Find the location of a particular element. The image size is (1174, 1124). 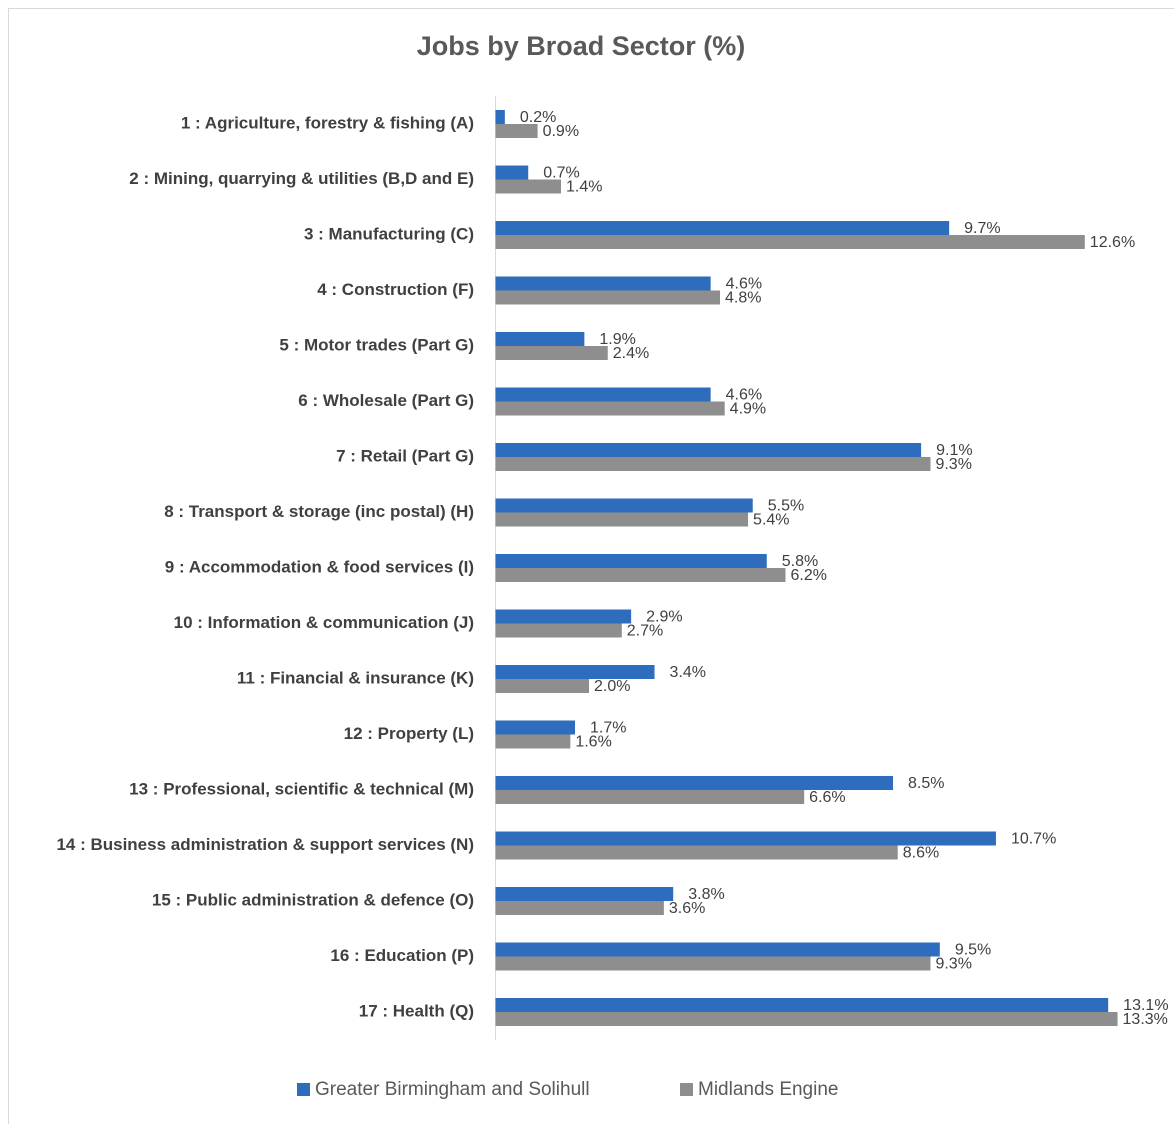

value-label: 0.9% is located at coordinates (561, 131).